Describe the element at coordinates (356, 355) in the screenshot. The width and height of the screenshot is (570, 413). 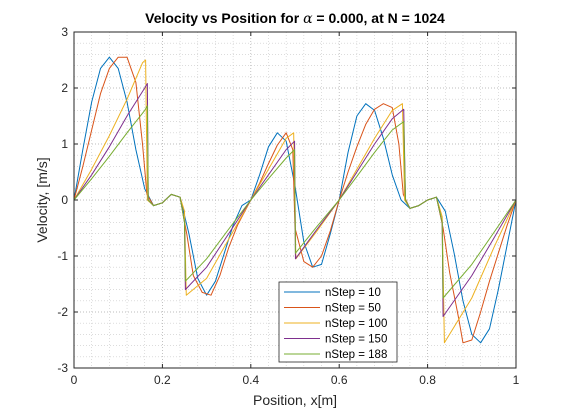
I see `legend-label-5: nStep = 188` at that location.